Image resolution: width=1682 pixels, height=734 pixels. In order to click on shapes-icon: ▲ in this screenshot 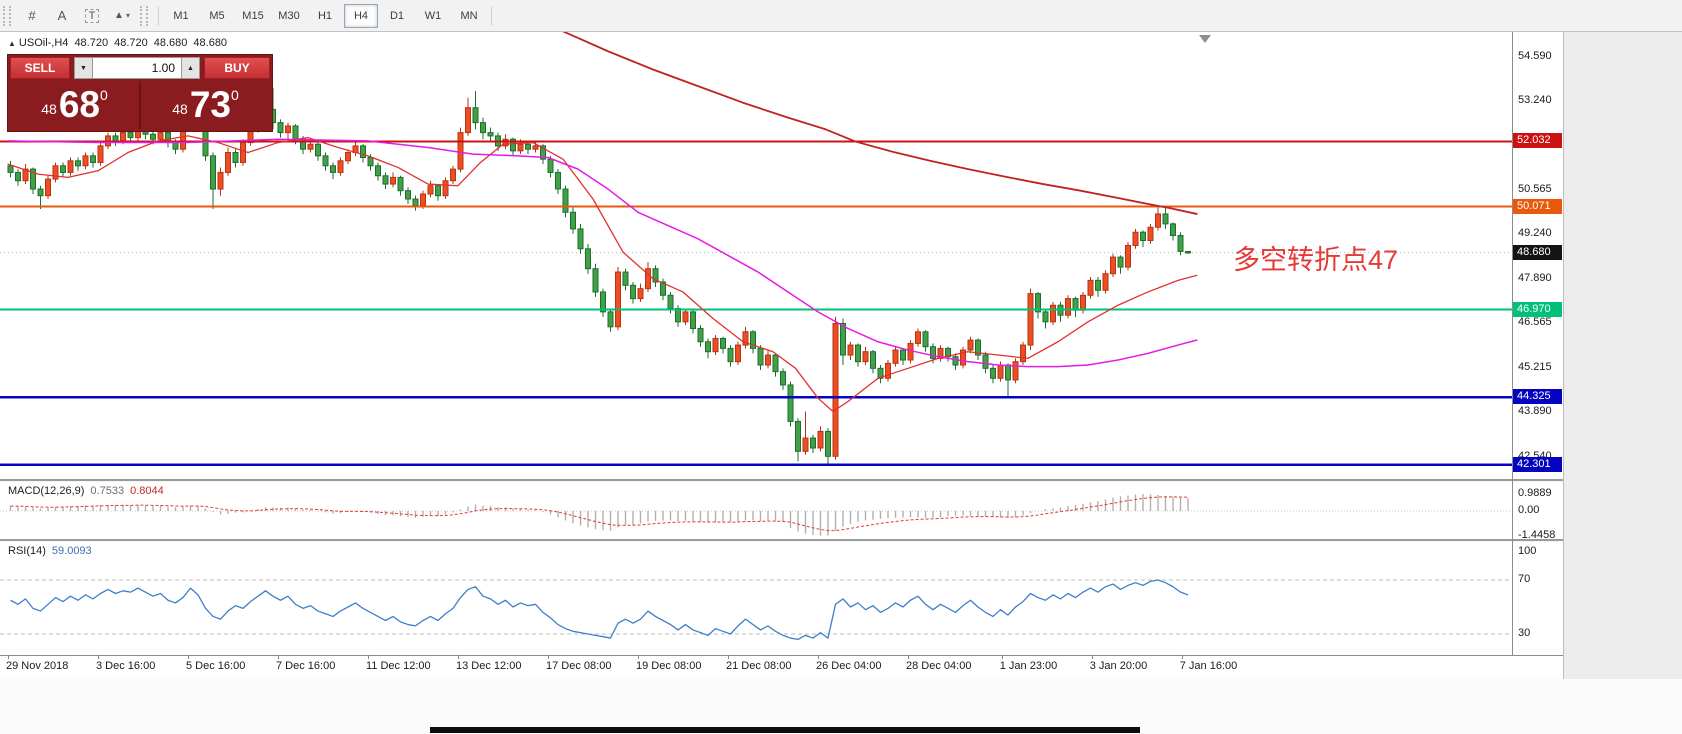, I will do `click(119, 15)`.